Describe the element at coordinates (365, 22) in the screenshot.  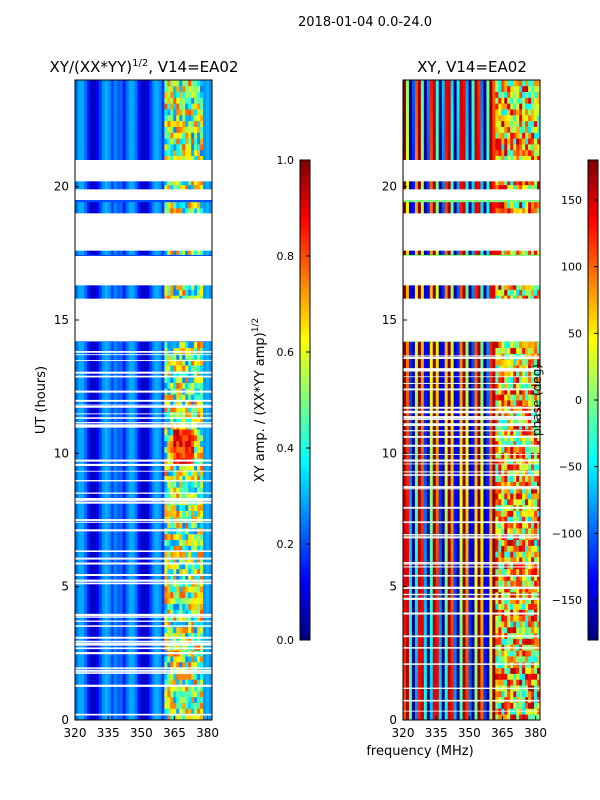
I see `figure-suptitle: 2018-01-04 0.0-24.0` at that location.